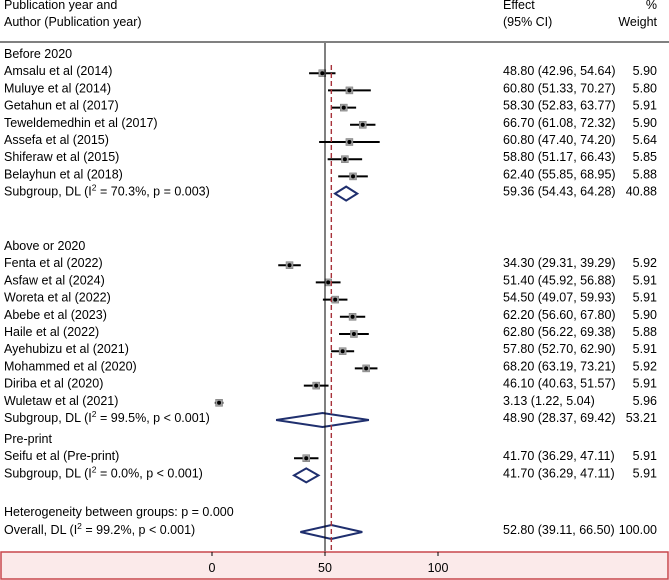  I want to click on study-label: Shiferaw et al (2015), so click(61, 157).